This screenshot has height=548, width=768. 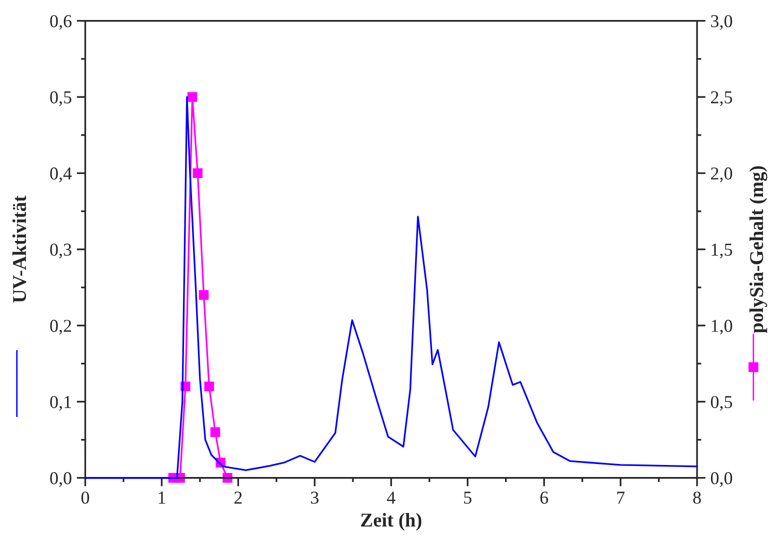 What do you see at coordinates (721, 403) in the screenshot?
I see `y2-tick-label: 0,5` at bounding box center [721, 403].